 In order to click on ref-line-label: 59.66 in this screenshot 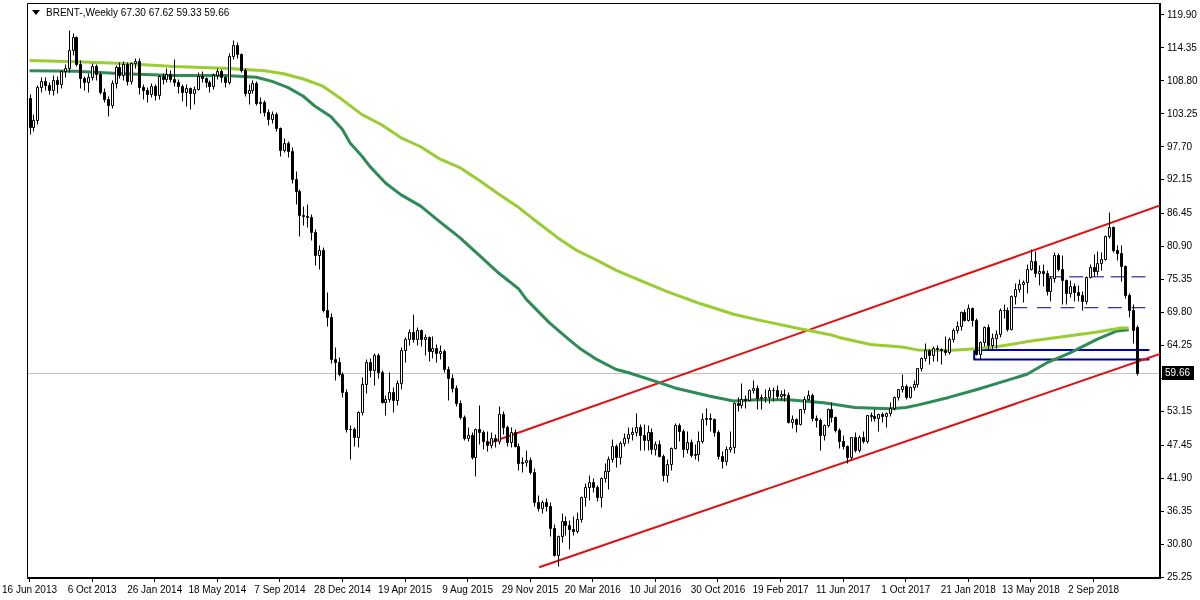, I will do `click(1178, 373)`.